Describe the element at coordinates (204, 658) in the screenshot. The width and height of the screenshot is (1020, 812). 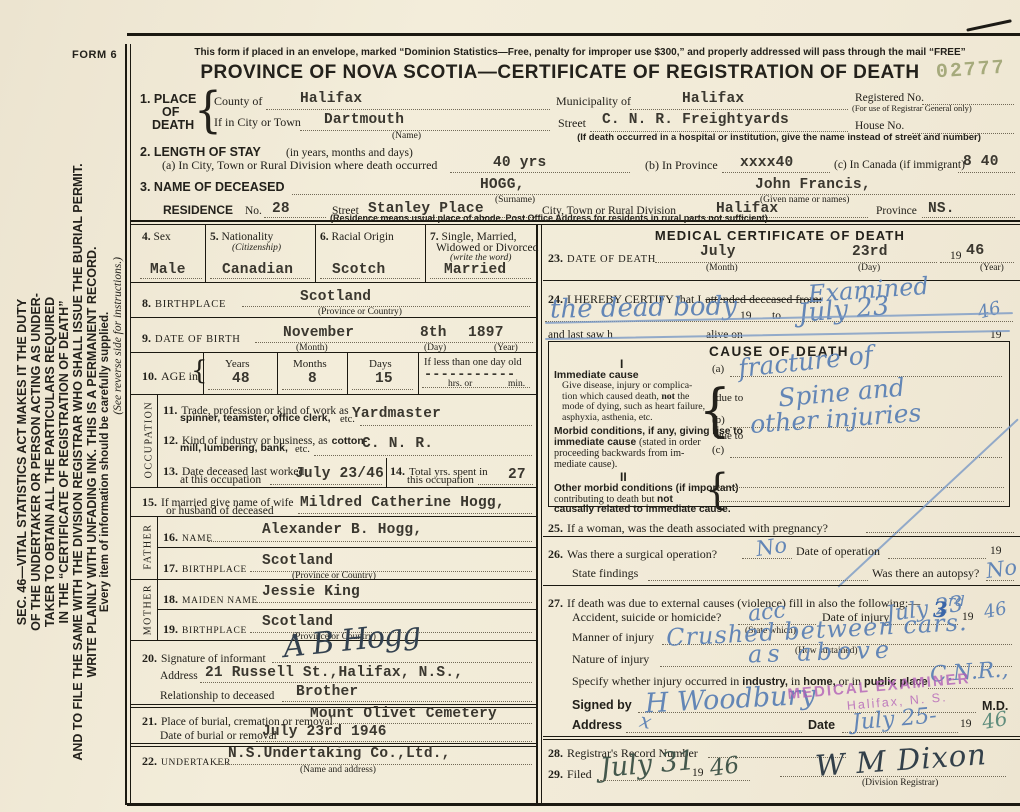
I see `informant-label: 20. Signature of informant` at that location.